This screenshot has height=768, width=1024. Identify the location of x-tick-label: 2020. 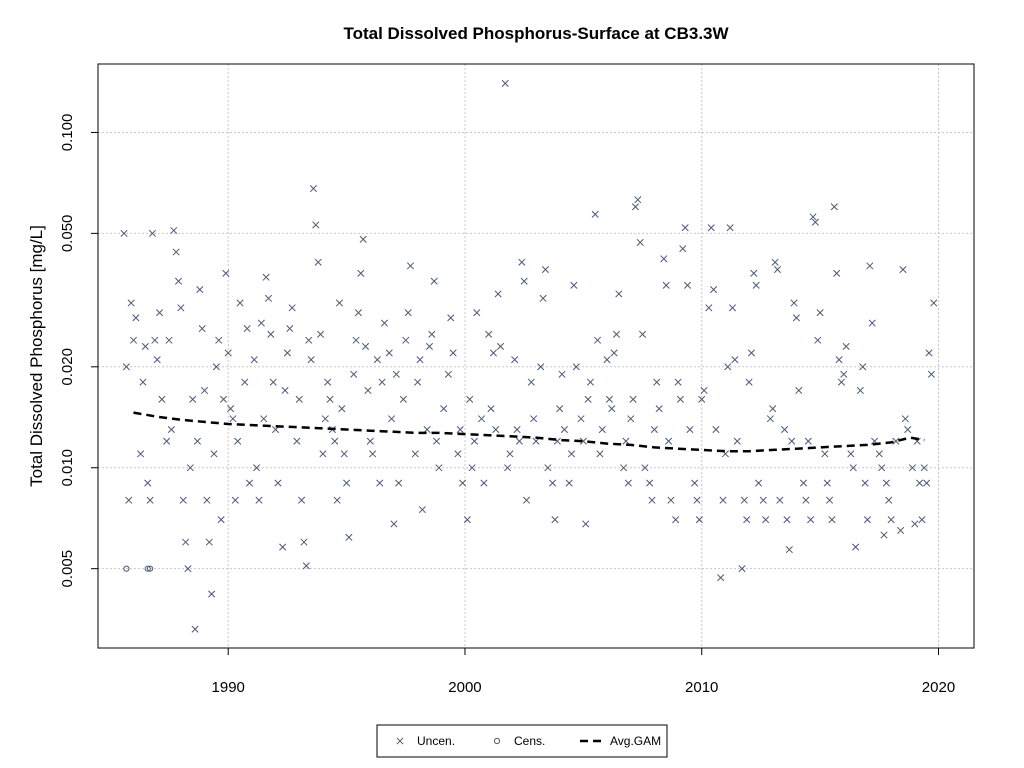
(938, 687).